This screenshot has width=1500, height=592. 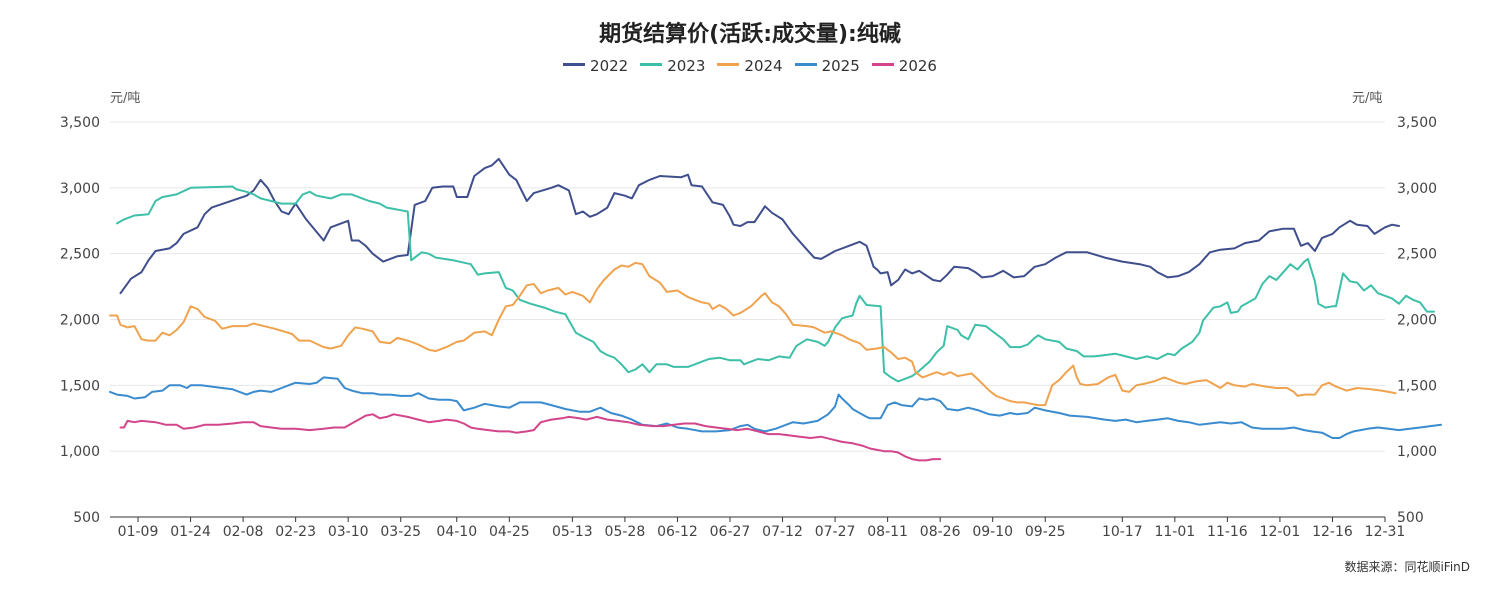 I want to click on series-line-2025, so click(x=775, y=407).